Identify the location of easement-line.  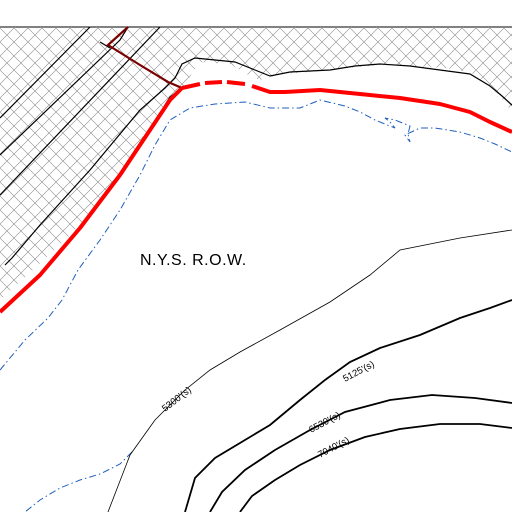
(144, 58).